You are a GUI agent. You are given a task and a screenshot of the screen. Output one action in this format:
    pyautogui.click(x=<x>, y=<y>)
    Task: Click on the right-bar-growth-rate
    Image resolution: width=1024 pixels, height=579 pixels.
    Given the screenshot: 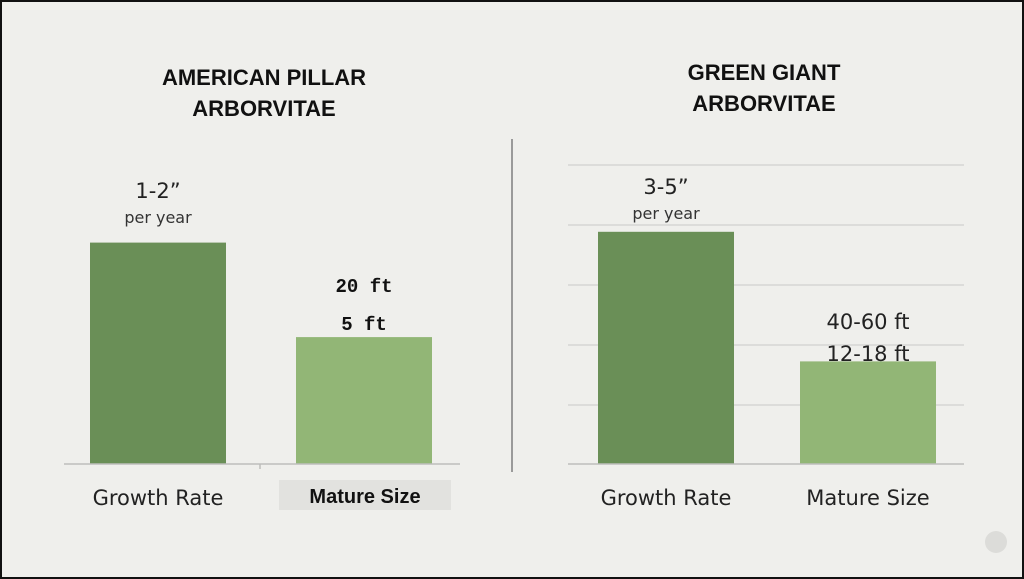 What is the action you would take?
    pyautogui.click(x=666, y=347)
    